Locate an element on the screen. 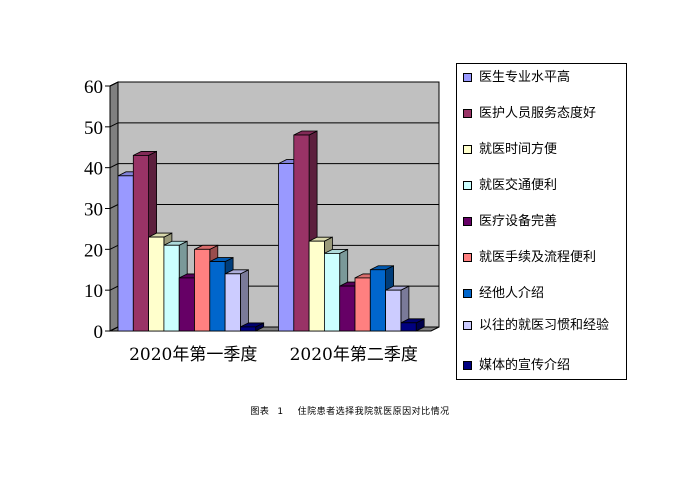 Image resolution: width=700 pixels, height=495 pixels. y-tick-label: 30 is located at coordinates (93, 210).